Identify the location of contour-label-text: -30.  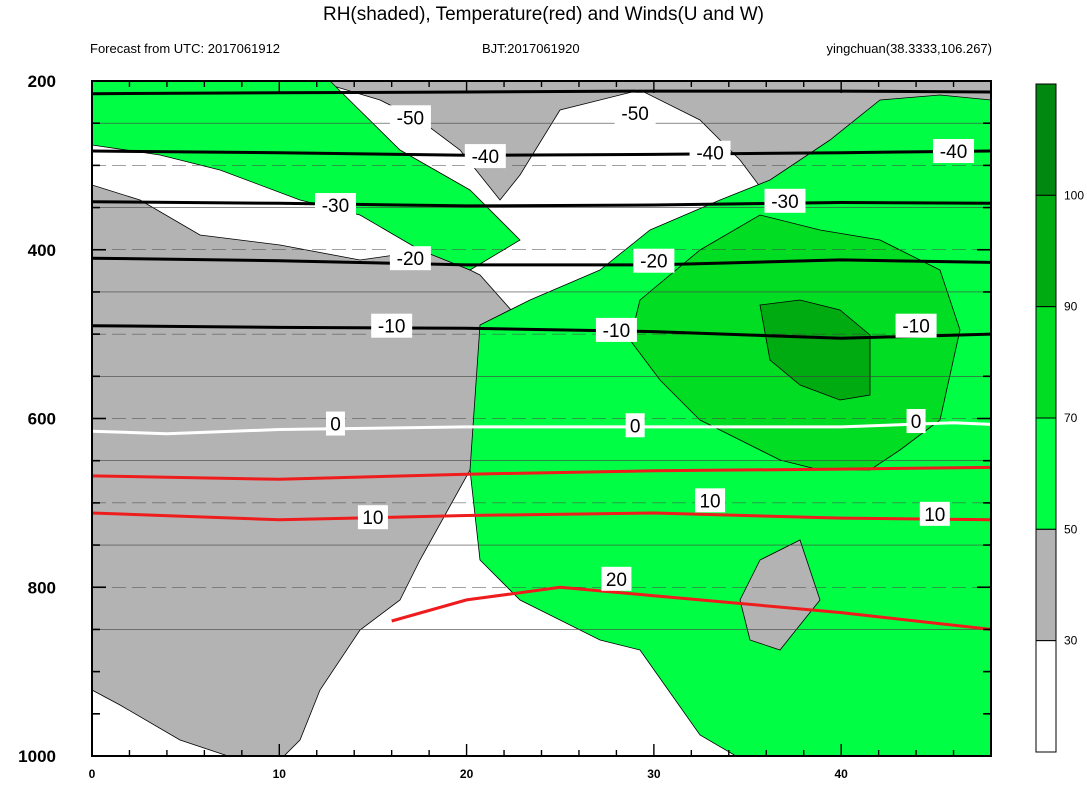
(784, 202).